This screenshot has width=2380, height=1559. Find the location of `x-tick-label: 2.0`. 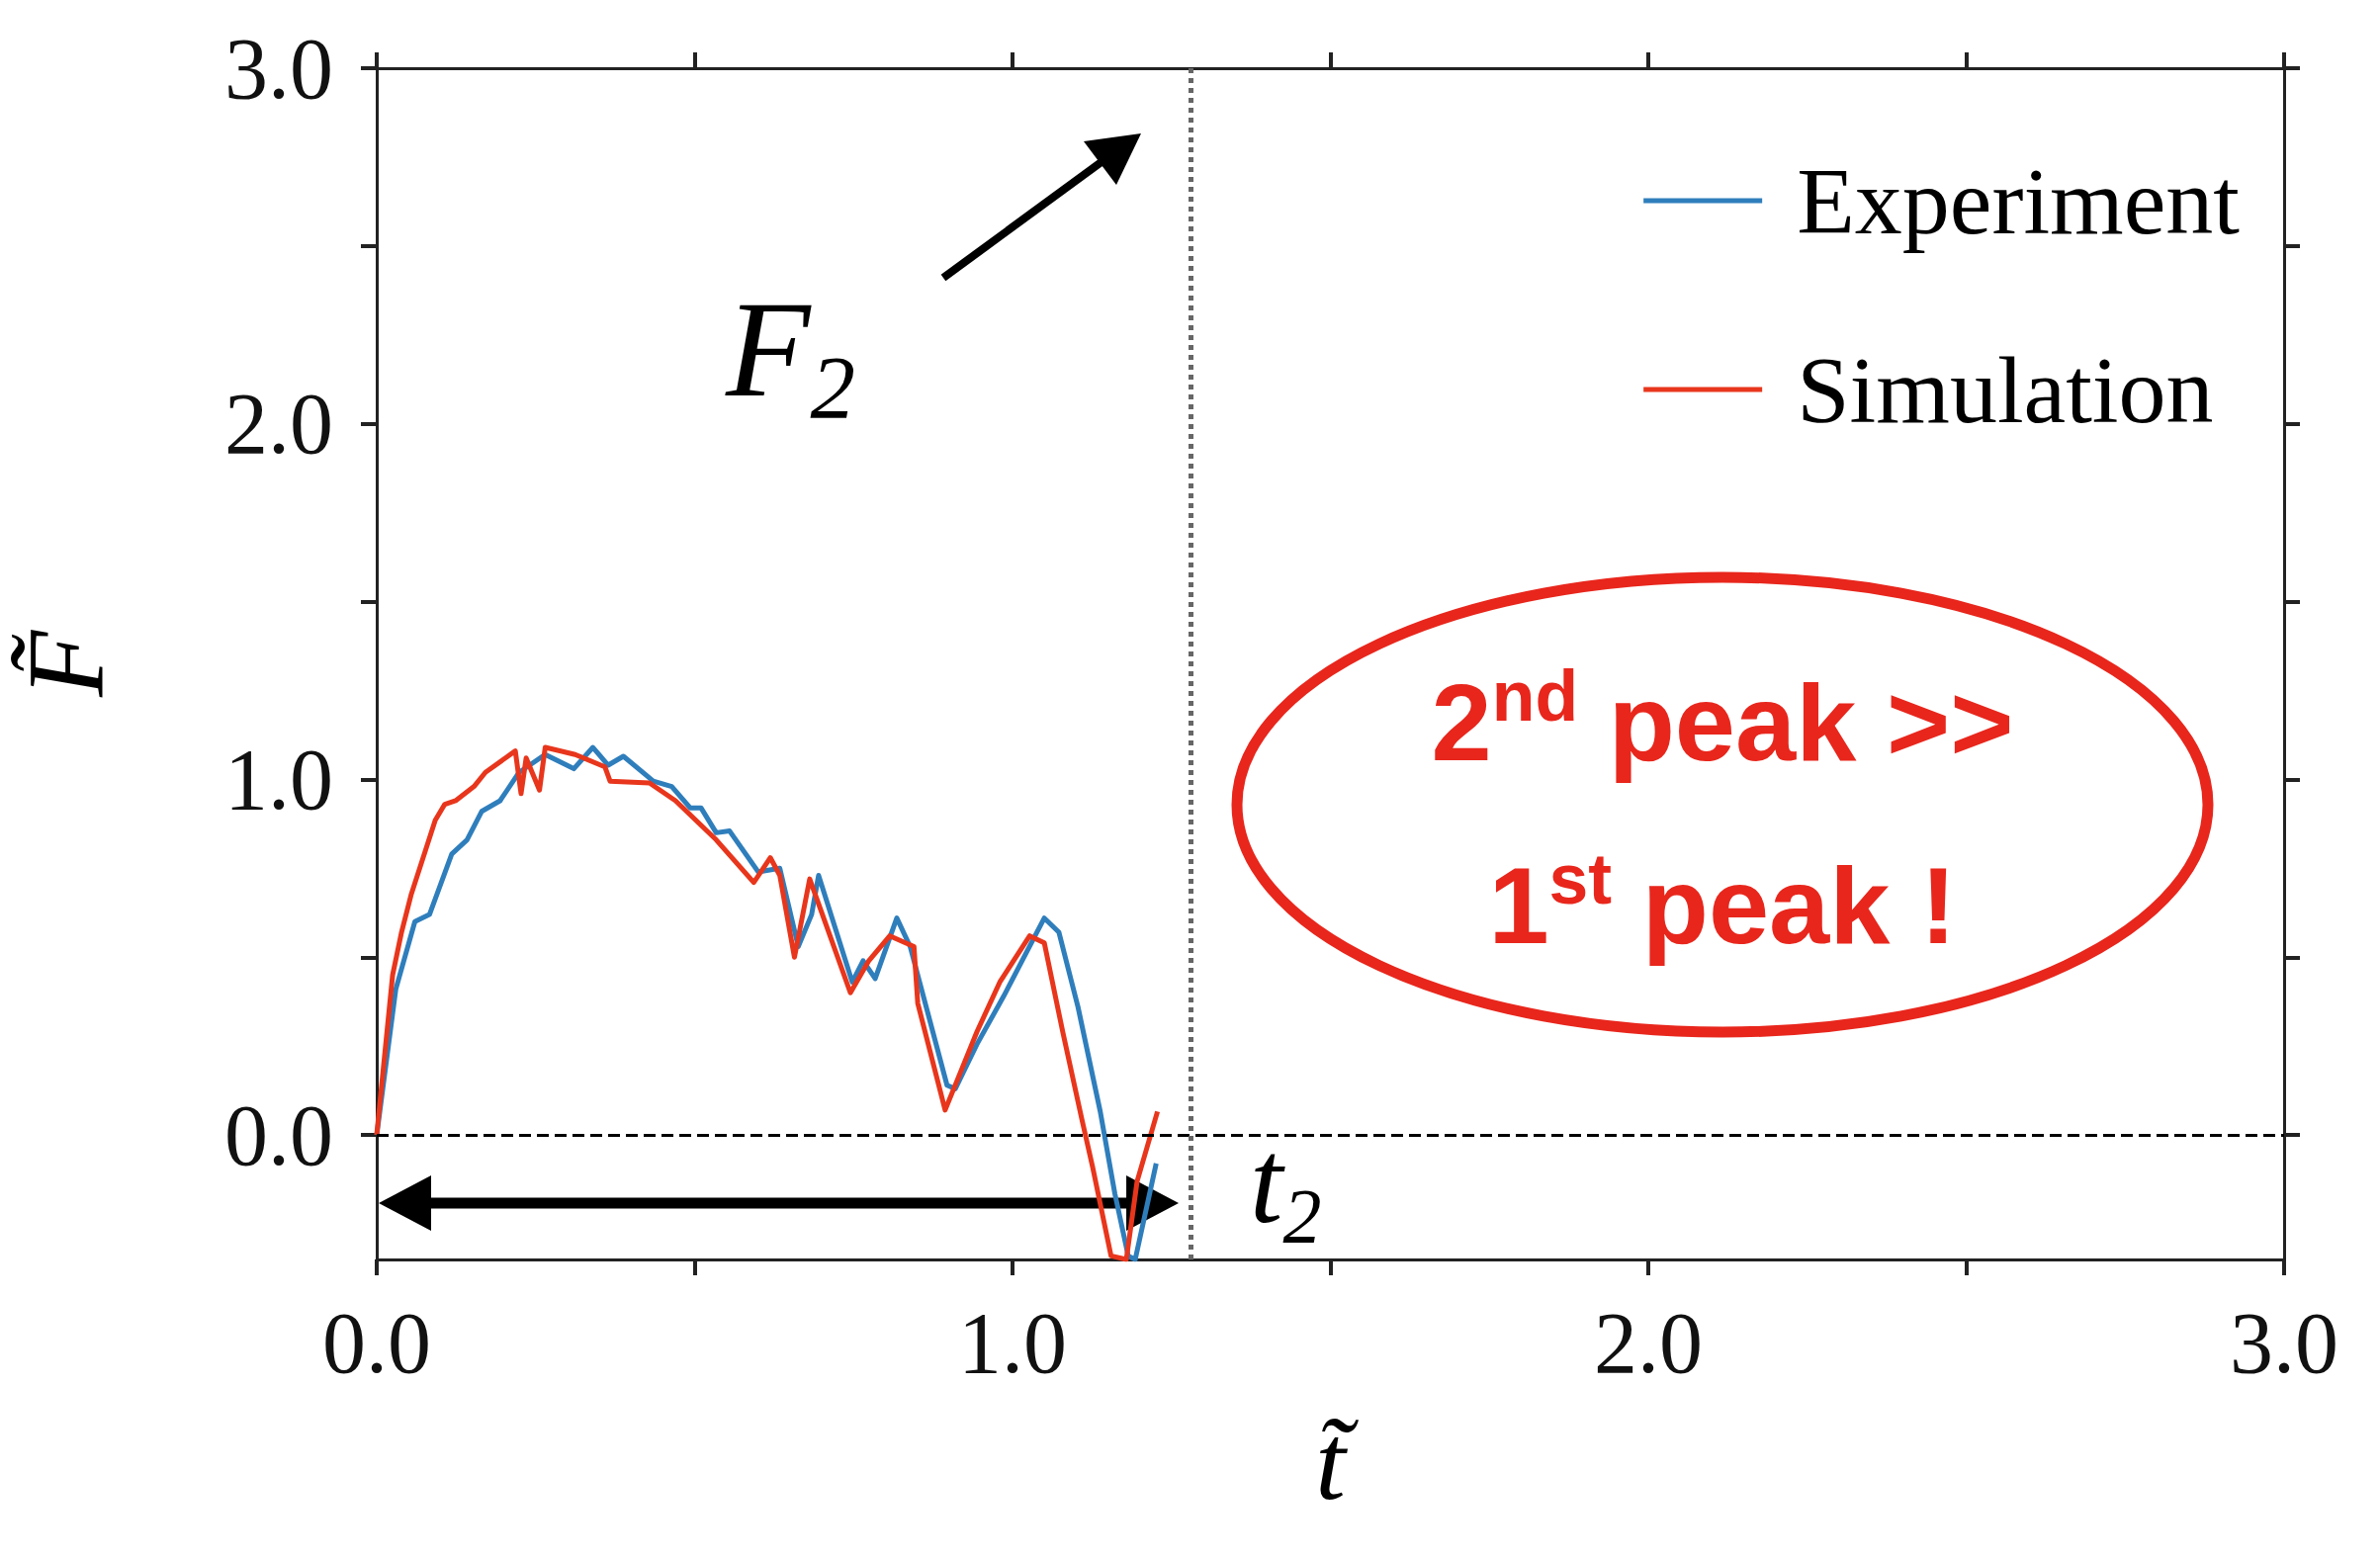

x-tick-label: 2.0 is located at coordinates (1648, 1342).